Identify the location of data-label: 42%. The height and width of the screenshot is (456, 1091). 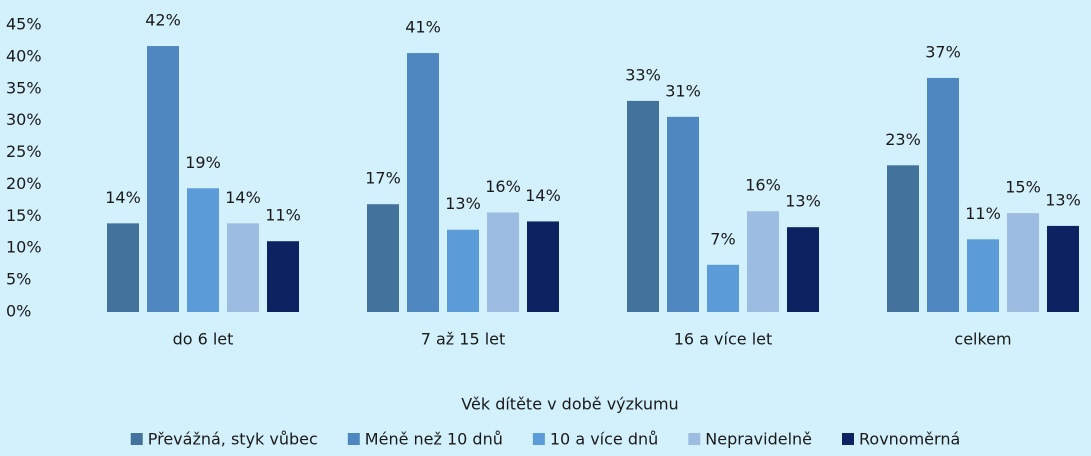
(163, 20).